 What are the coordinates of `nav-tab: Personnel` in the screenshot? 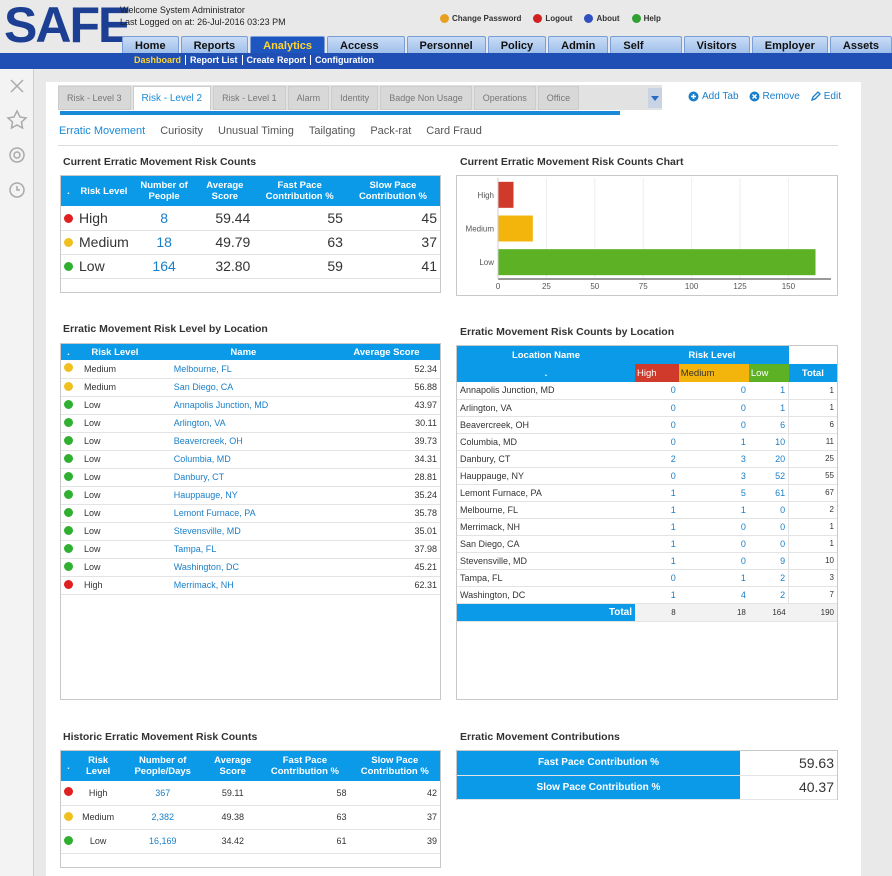 It's located at (446, 44).